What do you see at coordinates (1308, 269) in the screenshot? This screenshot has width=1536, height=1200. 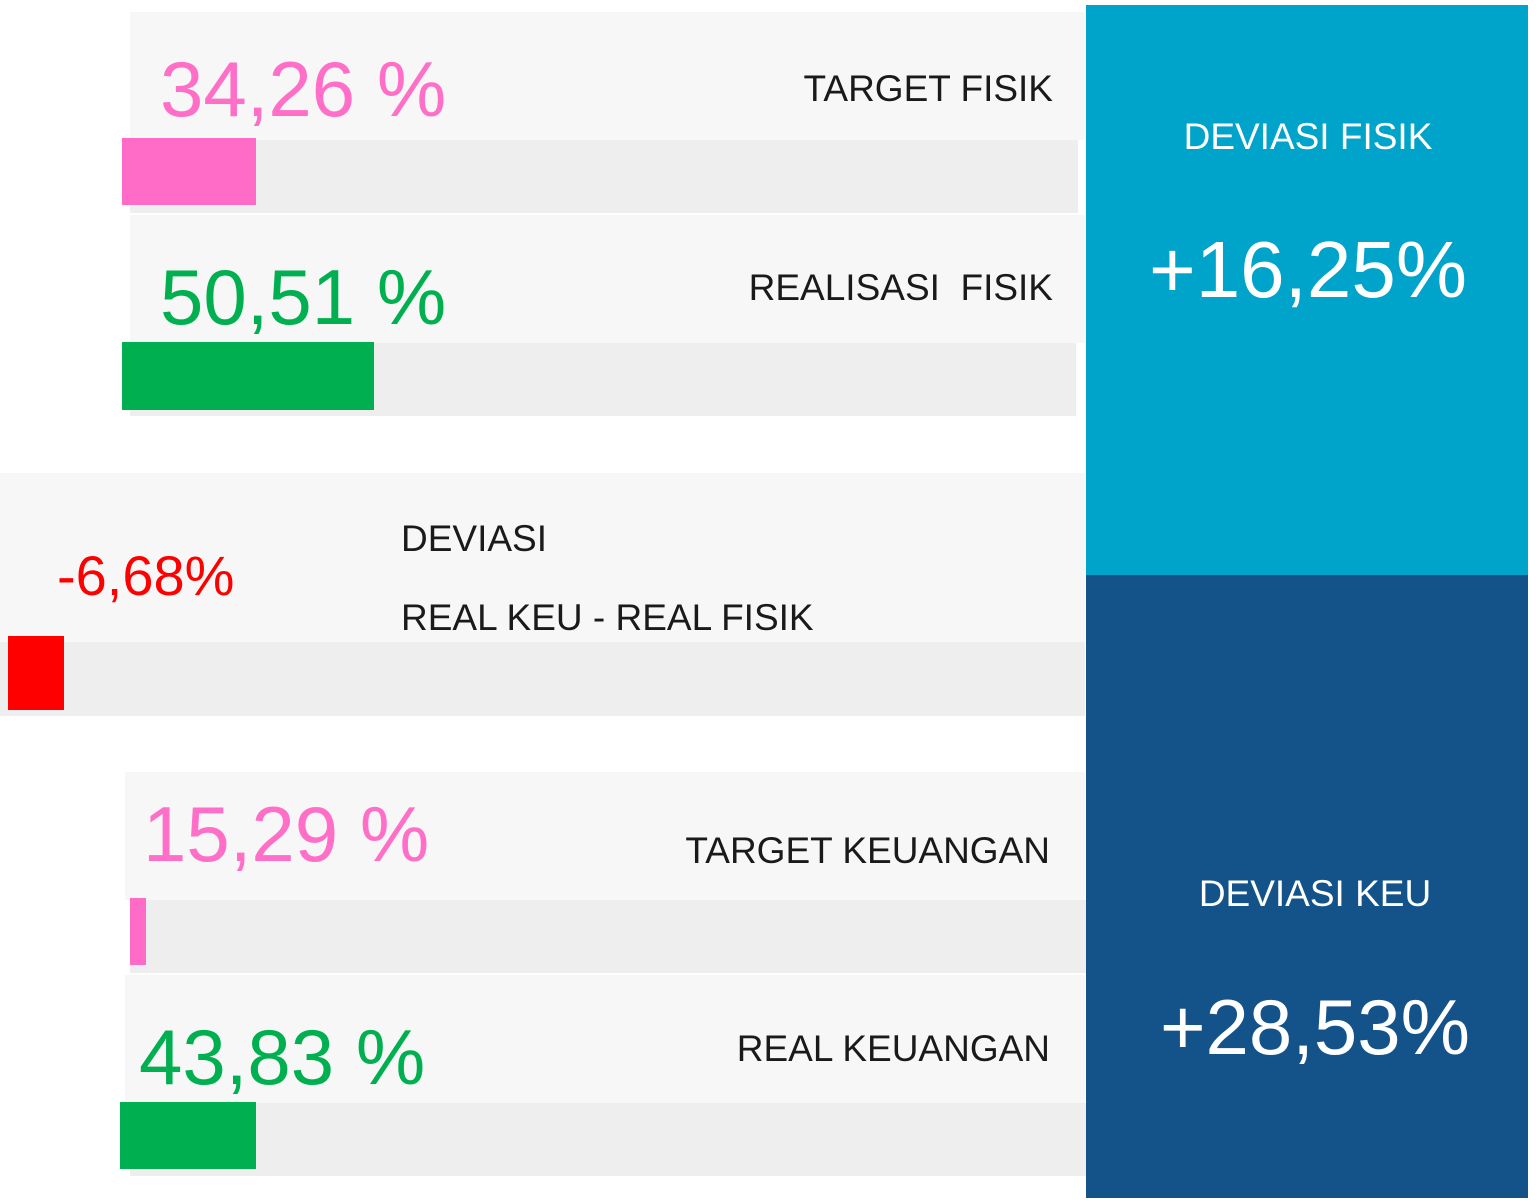 I see `summary-value: +16,25%` at bounding box center [1308, 269].